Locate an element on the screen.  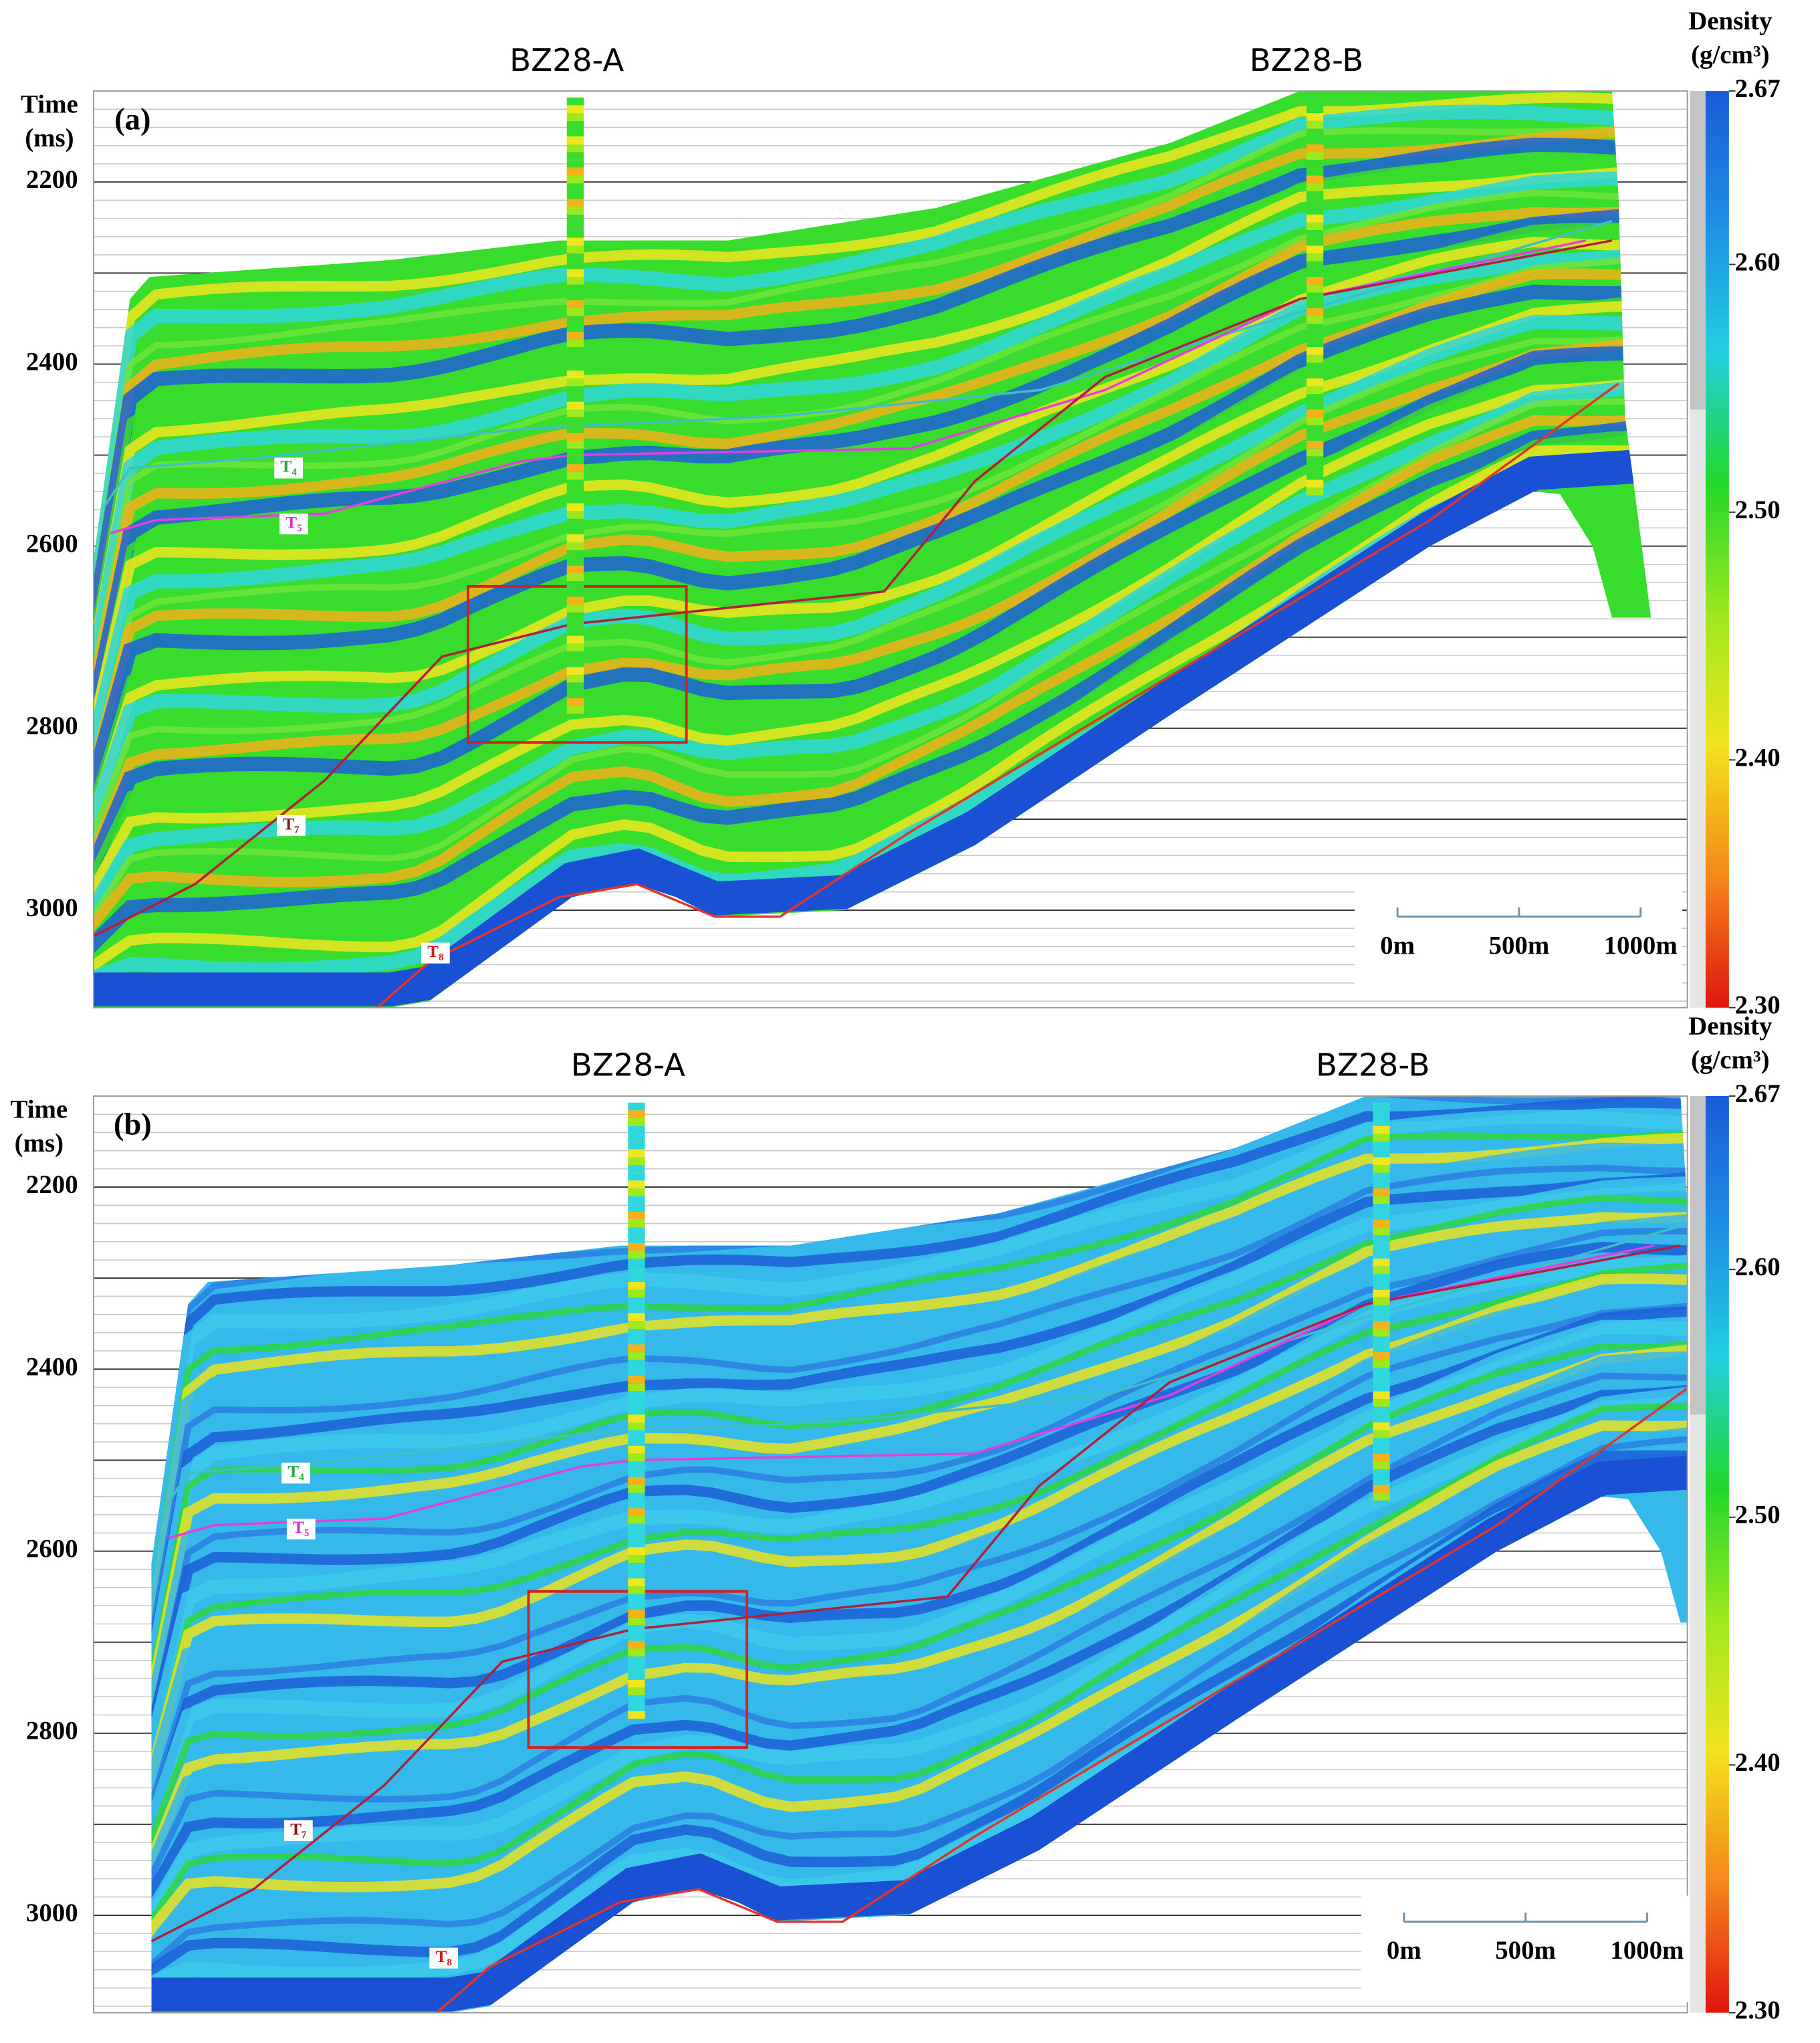
colorbar-side-dark is located at coordinates (1698, 250).